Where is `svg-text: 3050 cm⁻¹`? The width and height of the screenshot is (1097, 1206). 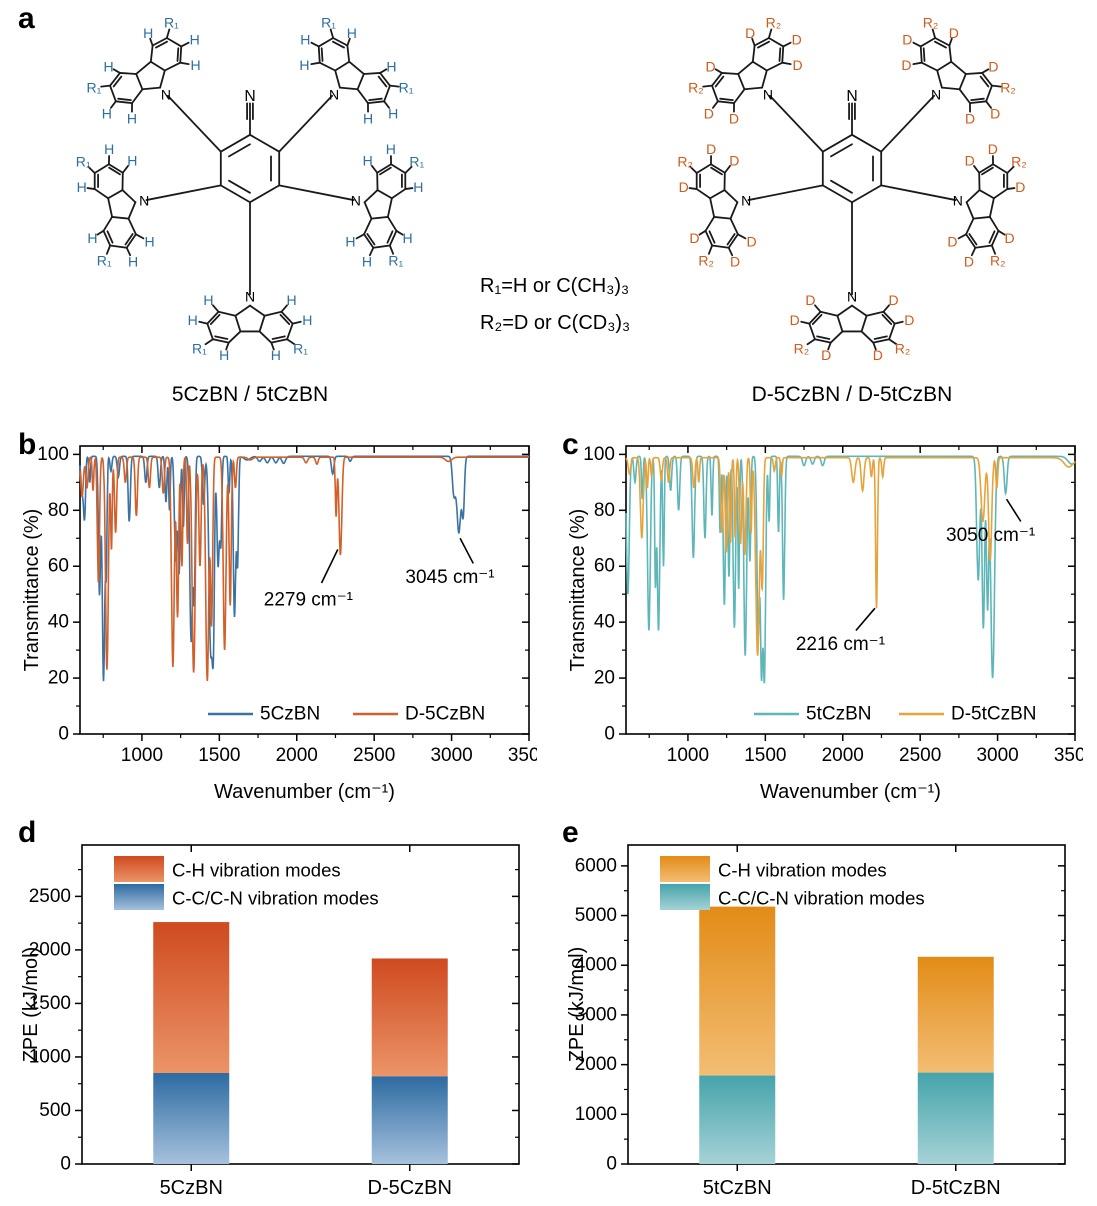
svg-text: 3050 cm⁻¹ is located at coordinates (990, 535).